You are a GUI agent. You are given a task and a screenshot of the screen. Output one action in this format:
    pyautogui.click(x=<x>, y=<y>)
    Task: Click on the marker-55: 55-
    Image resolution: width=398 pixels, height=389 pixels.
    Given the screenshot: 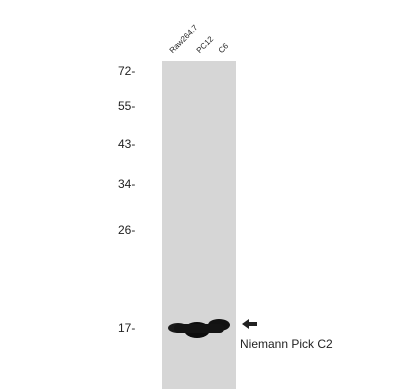 What is the action you would take?
    pyautogui.click(x=127, y=106)
    